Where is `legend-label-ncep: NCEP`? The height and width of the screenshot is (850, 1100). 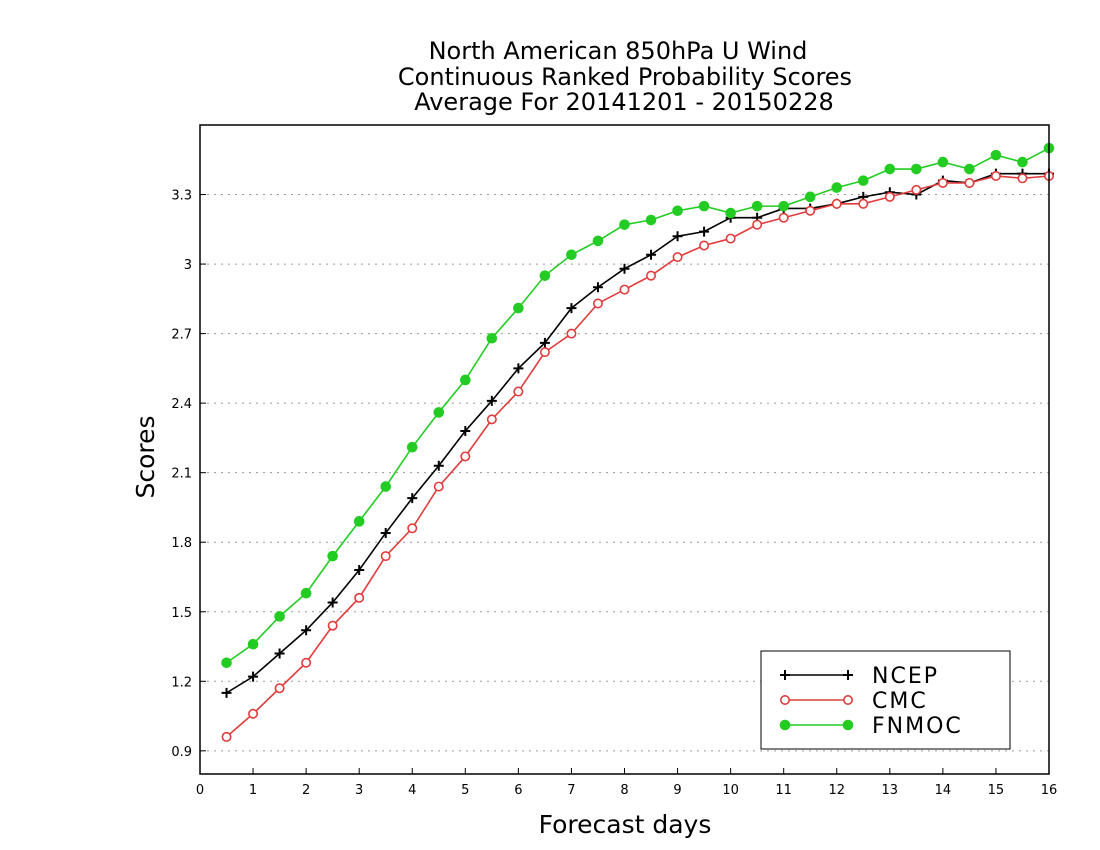 legend-label-ncep: NCEP is located at coordinates (905, 676).